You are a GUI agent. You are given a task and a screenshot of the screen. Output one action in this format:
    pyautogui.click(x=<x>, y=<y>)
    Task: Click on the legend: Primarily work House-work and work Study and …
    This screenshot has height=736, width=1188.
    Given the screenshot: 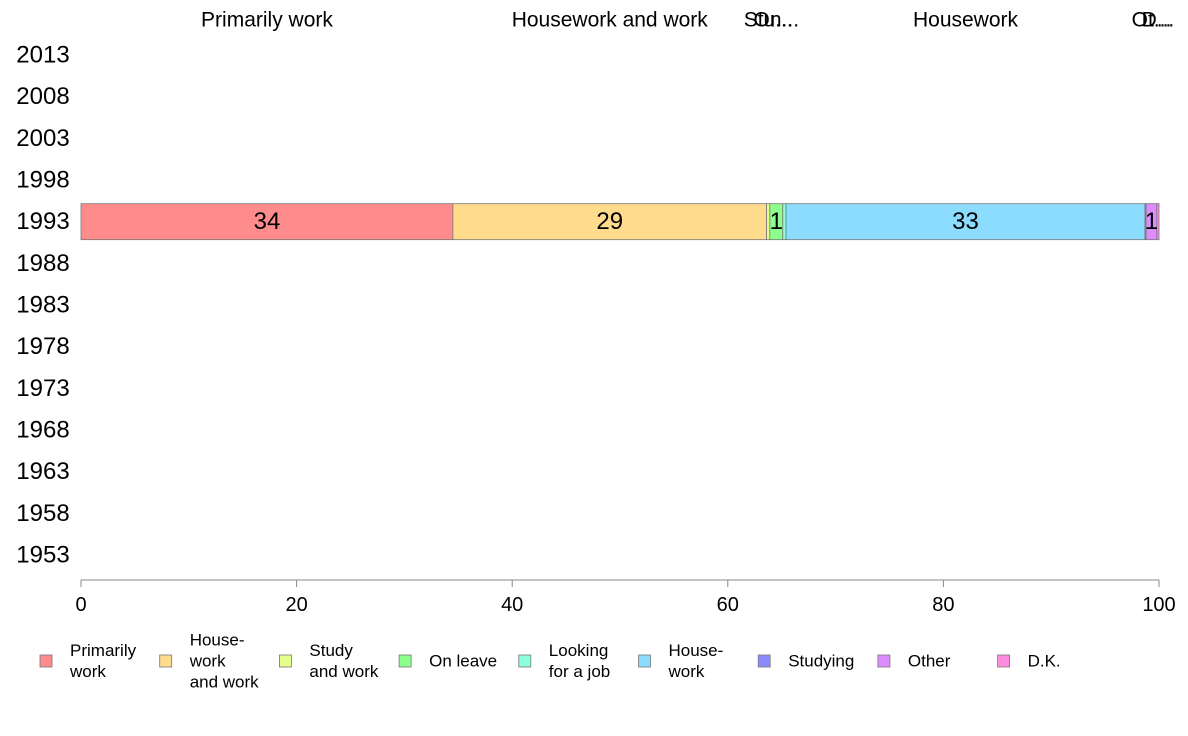 What is the action you would take?
    pyautogui.click(x=550, y=661)
    